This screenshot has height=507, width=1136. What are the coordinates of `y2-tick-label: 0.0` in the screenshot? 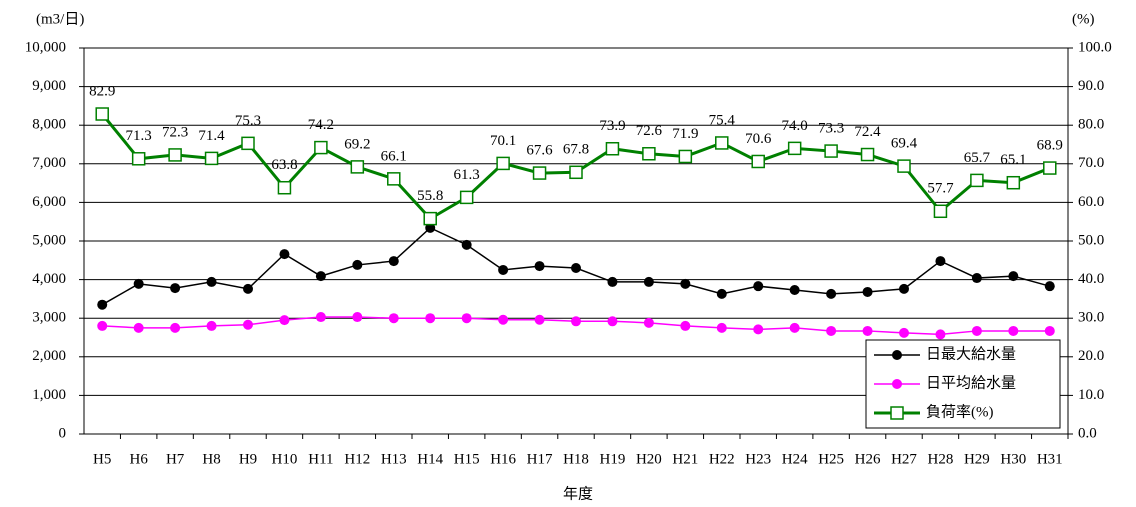 It's located at (1087, 433).